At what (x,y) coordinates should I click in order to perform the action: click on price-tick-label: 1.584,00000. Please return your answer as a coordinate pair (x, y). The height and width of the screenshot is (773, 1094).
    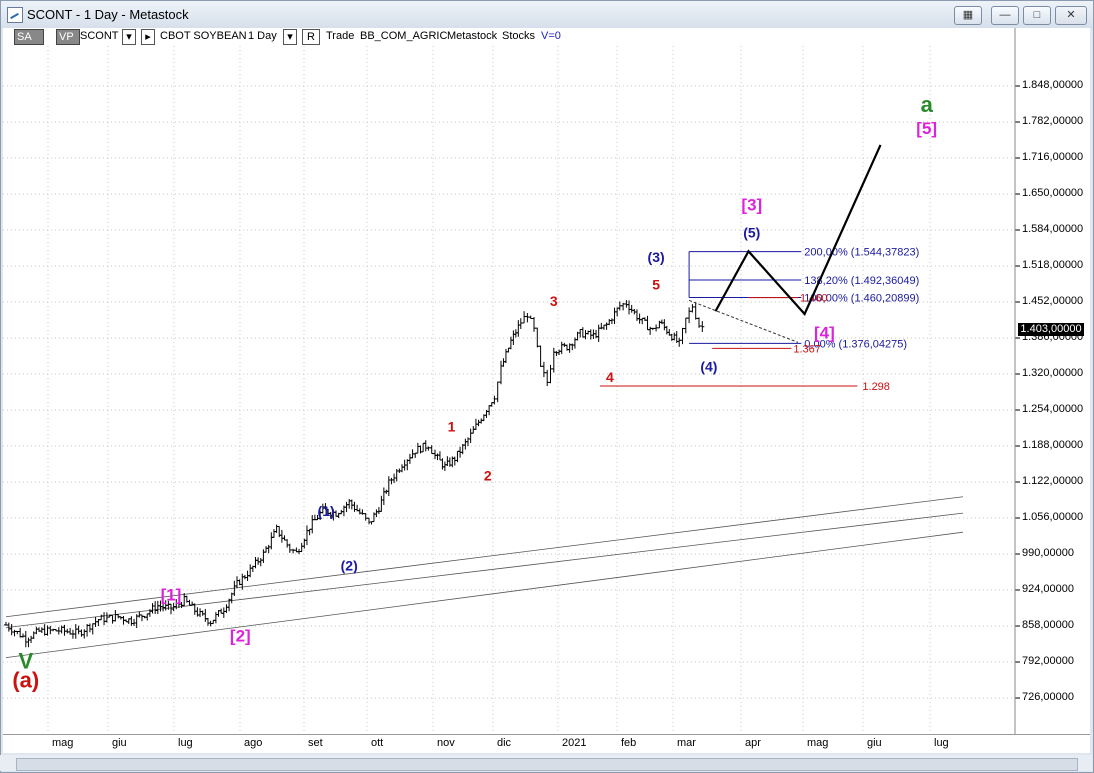
    Looking at the image, I should click on (1053, 229).